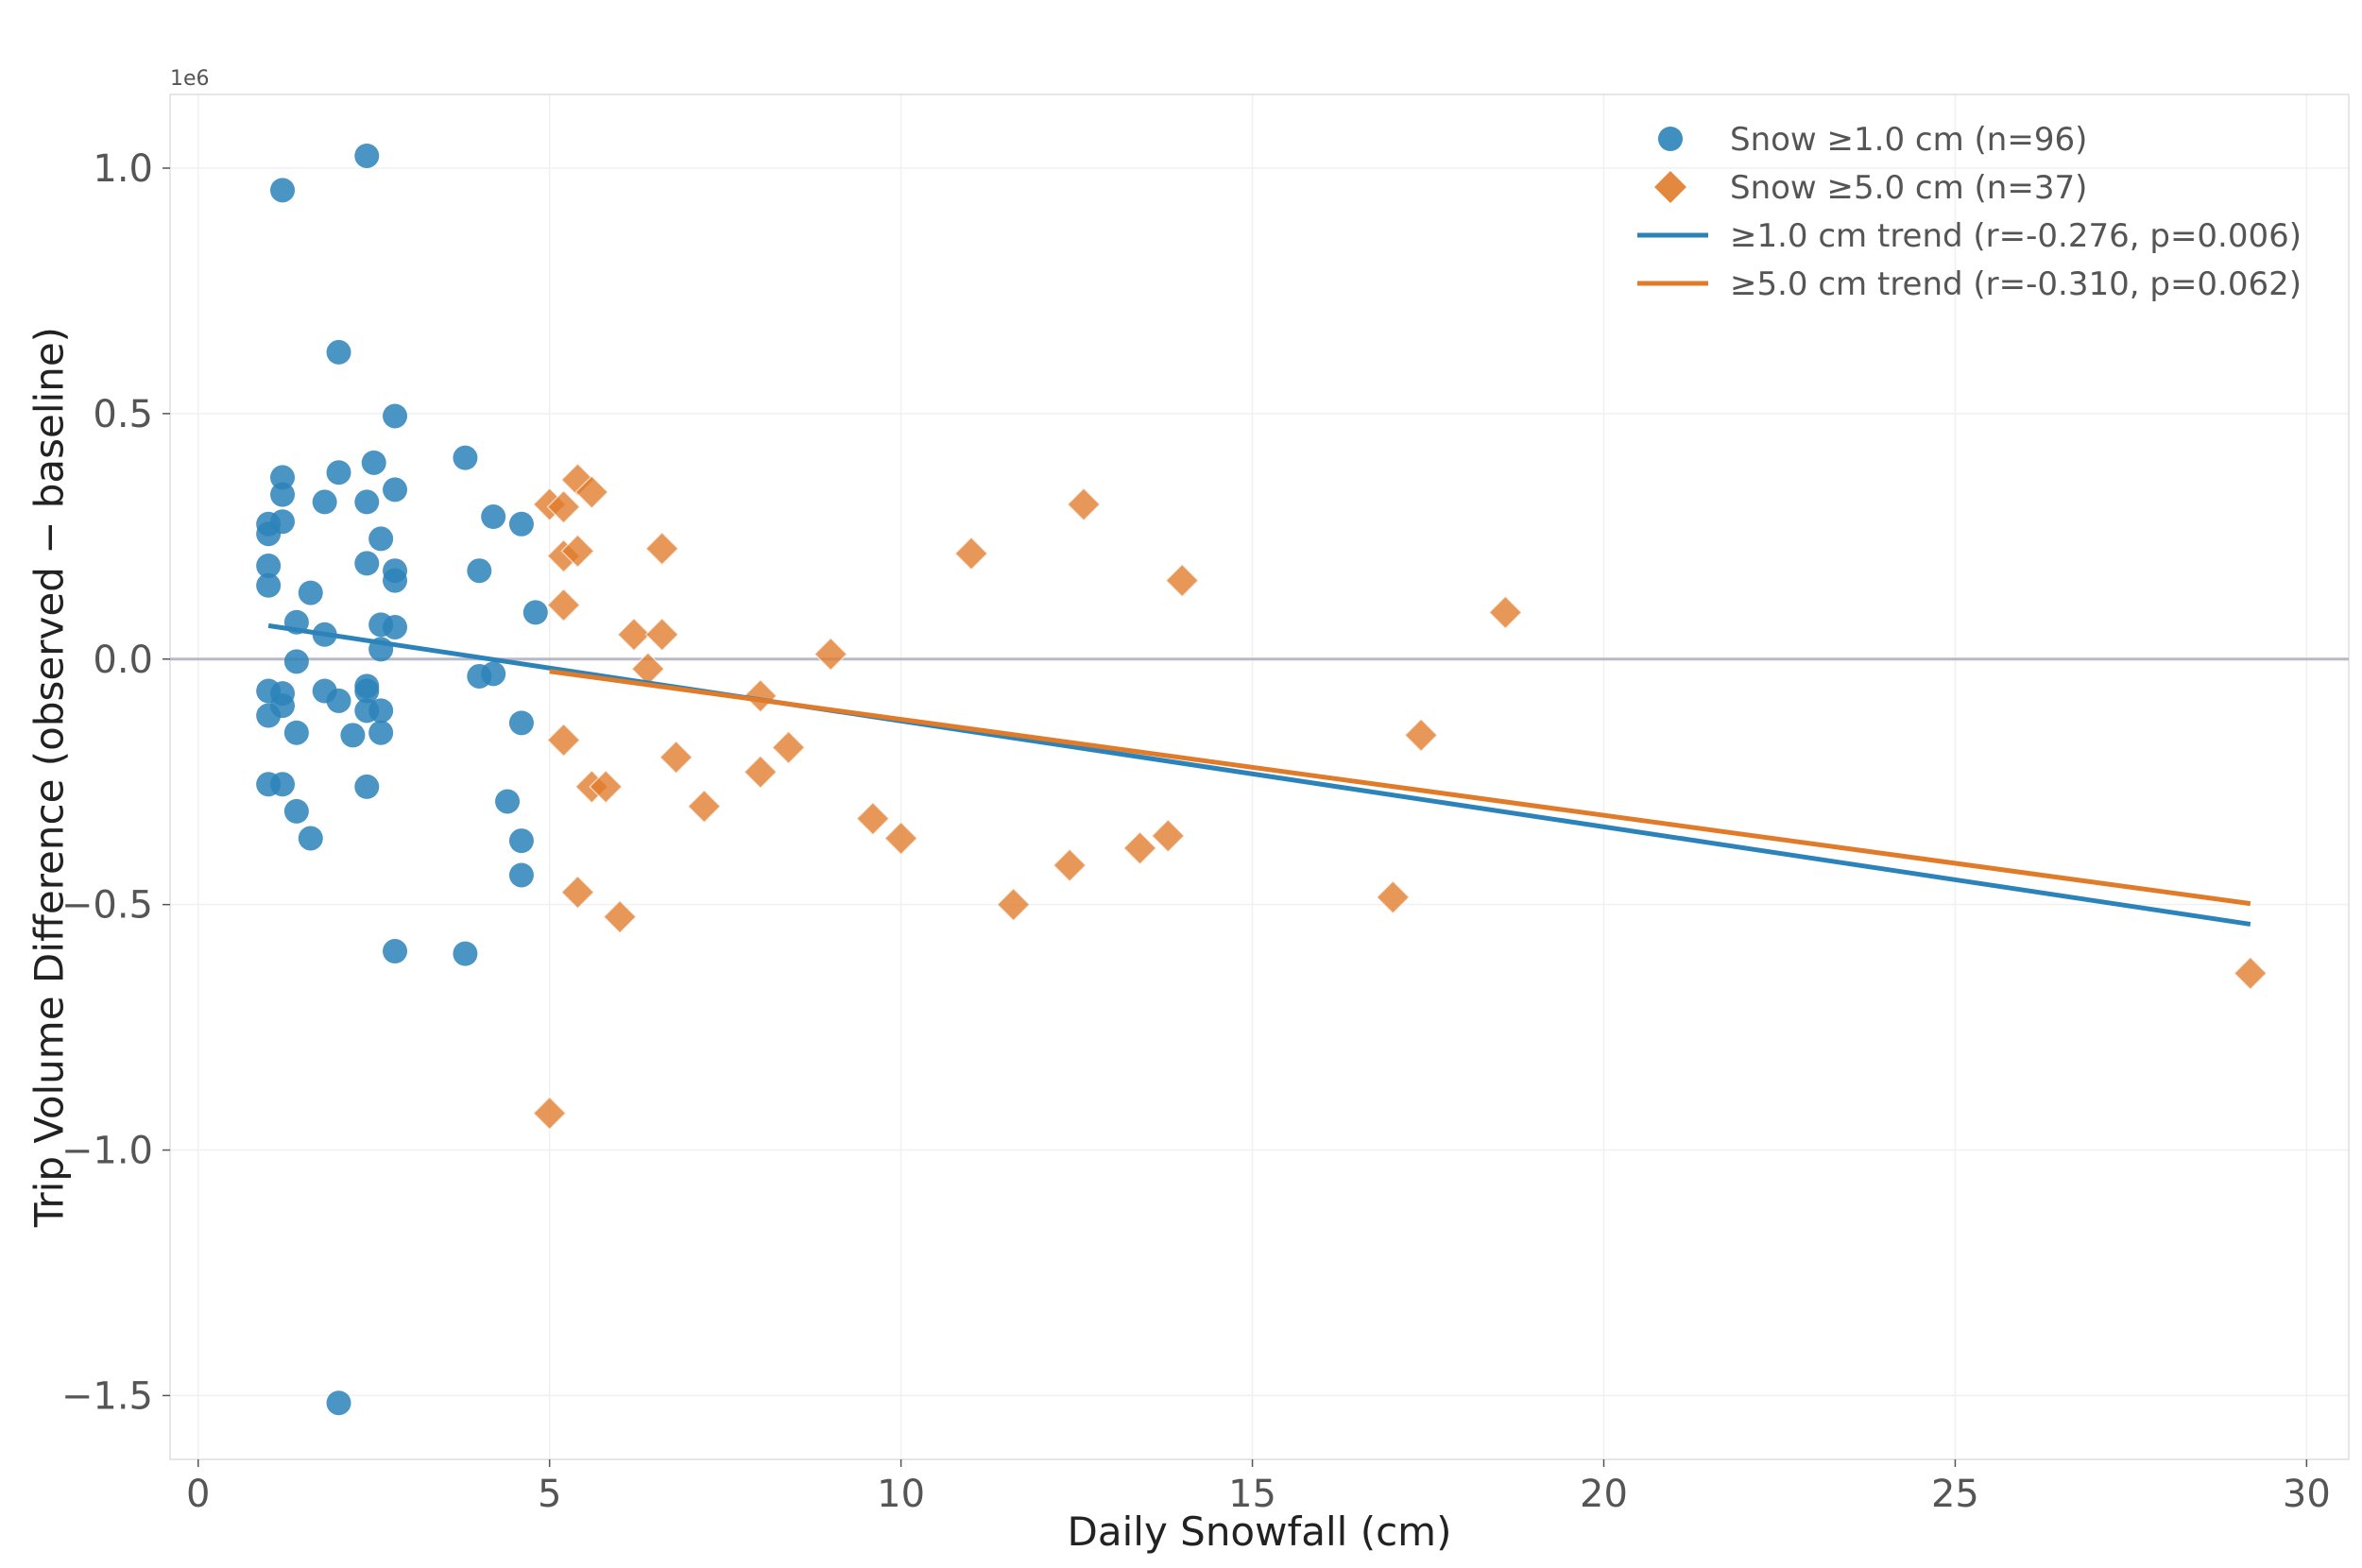 This screenshot has width=2362, height=1568. What do you see at coordinates (2016, 284) in the screenshot?
I see `legend-label: ≥5.0 cm trend (r=-0.310, p=0.062)` at bounding box center [2016, 284].